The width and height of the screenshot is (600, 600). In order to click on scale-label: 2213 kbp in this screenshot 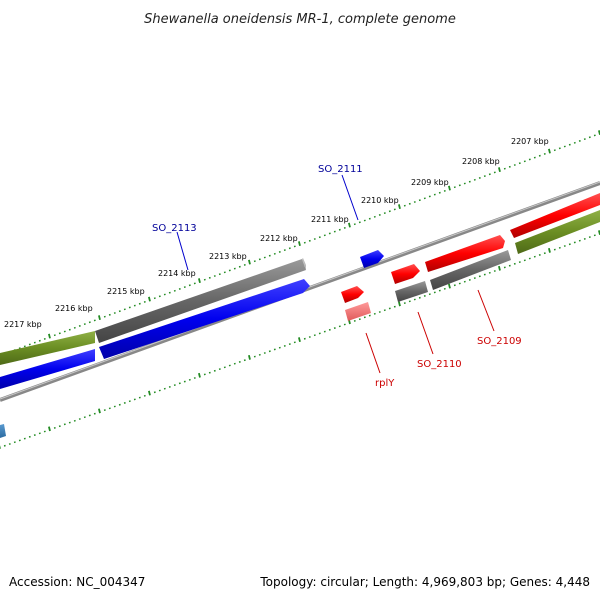, I will do `click(228, 256)`.